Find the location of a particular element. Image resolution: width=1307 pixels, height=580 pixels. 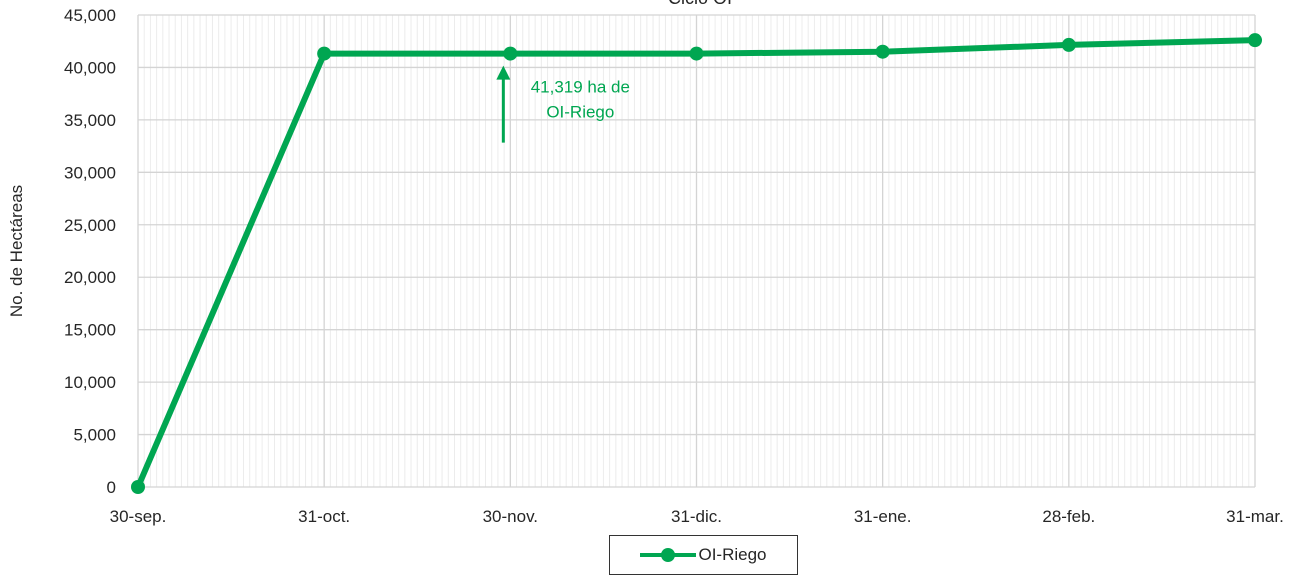

x-tick-label: 30-nov. is located at coordinates (510, 516).